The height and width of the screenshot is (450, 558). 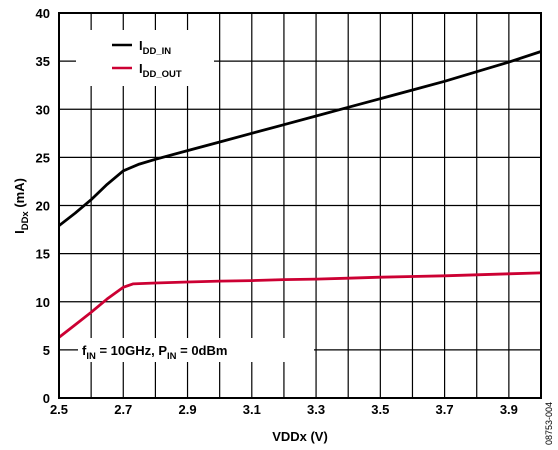 What do you see at coordinates (21, 206) in the screenshot?
I see `y-axis-title: IDDx (mA)` at bounding box center [21, 206].